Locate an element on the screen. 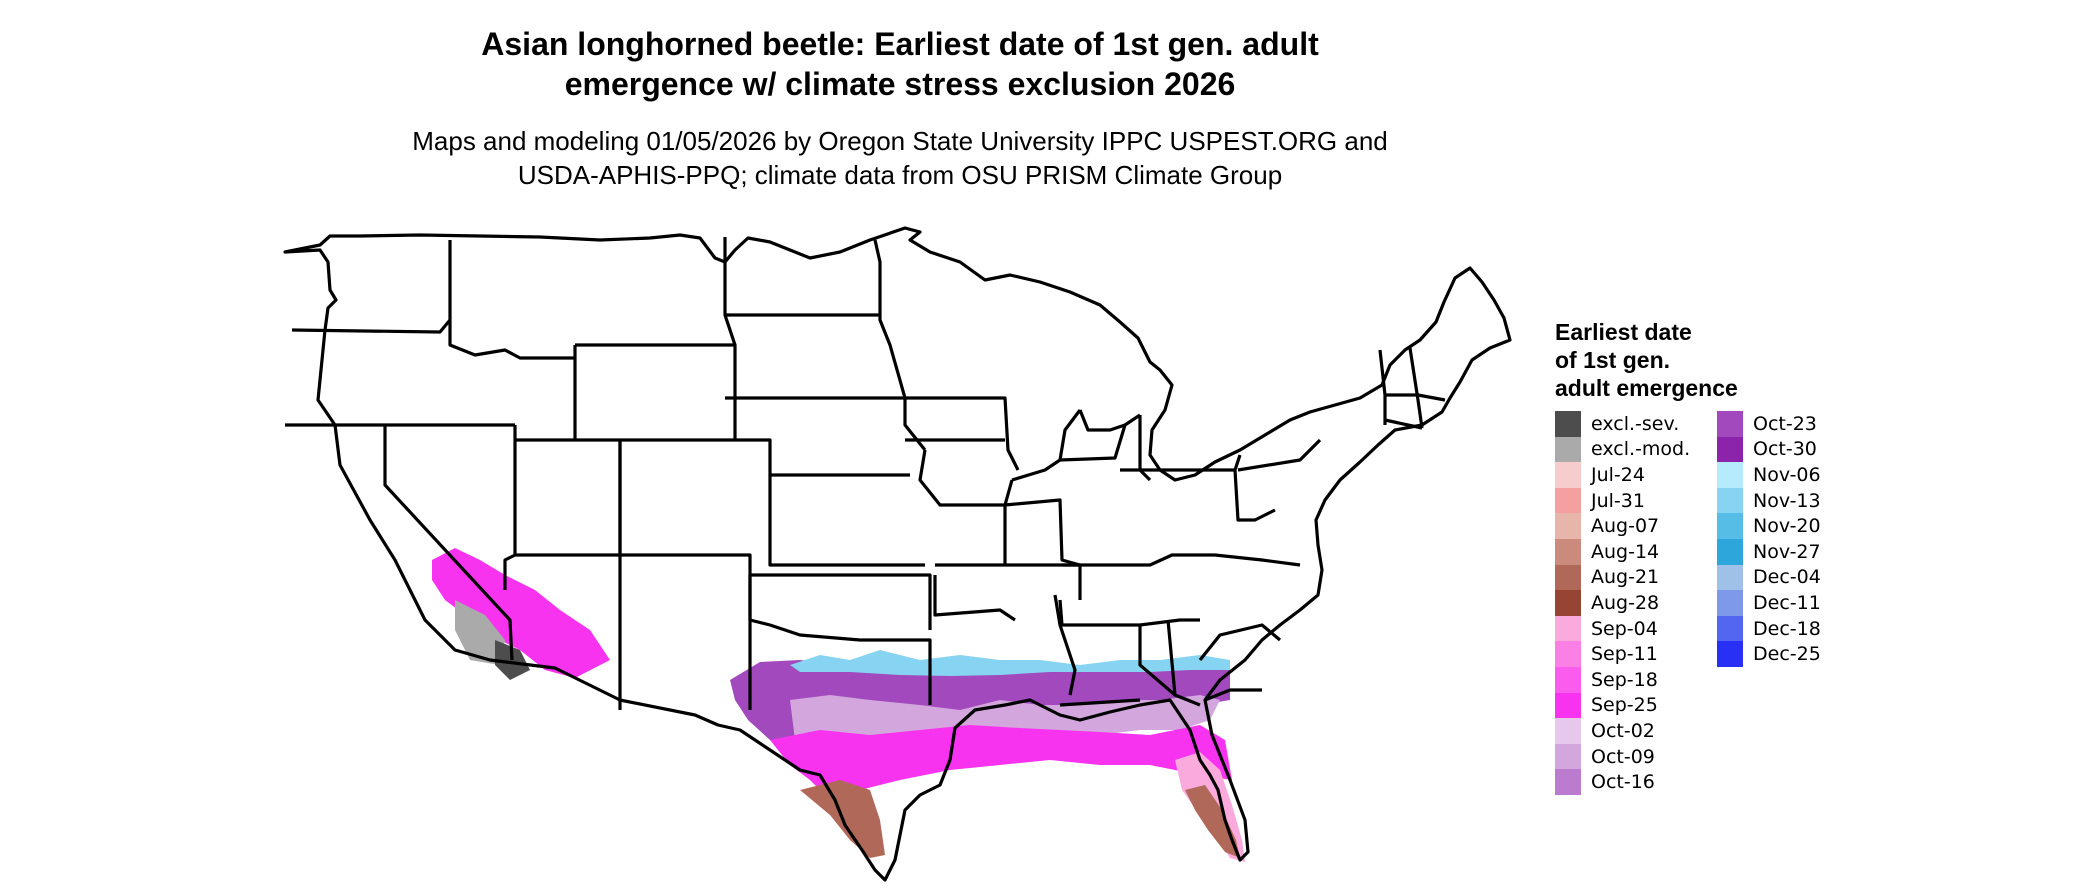 The width and height of the screenshot is (2100, 892). emergence-zones is located at coordinates (838, 705).